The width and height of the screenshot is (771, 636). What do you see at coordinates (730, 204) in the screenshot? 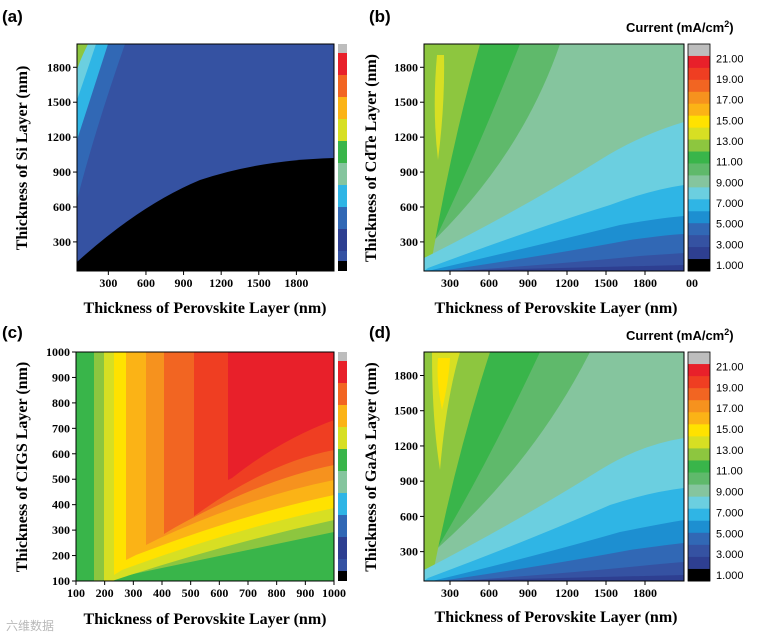
I see `colorbar-tick-label: 7.000` at bounding box center [730, 204].